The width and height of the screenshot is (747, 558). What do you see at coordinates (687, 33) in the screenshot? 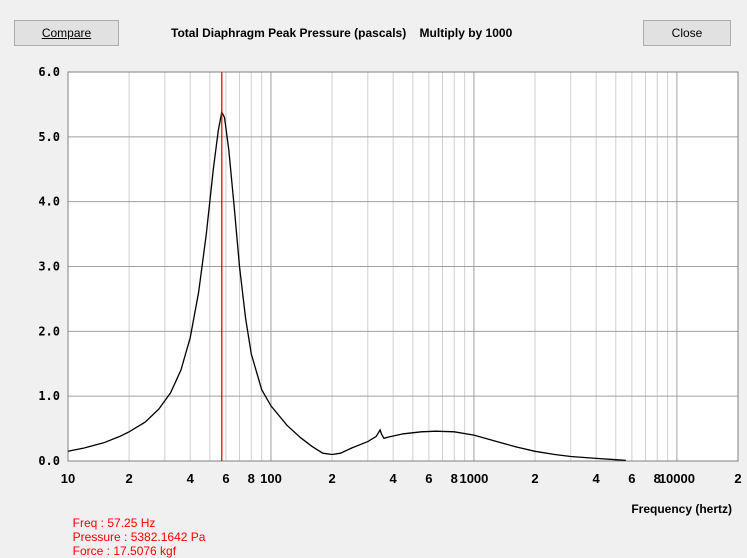
I see `close-button: Close` at bounding box center [687, 33].